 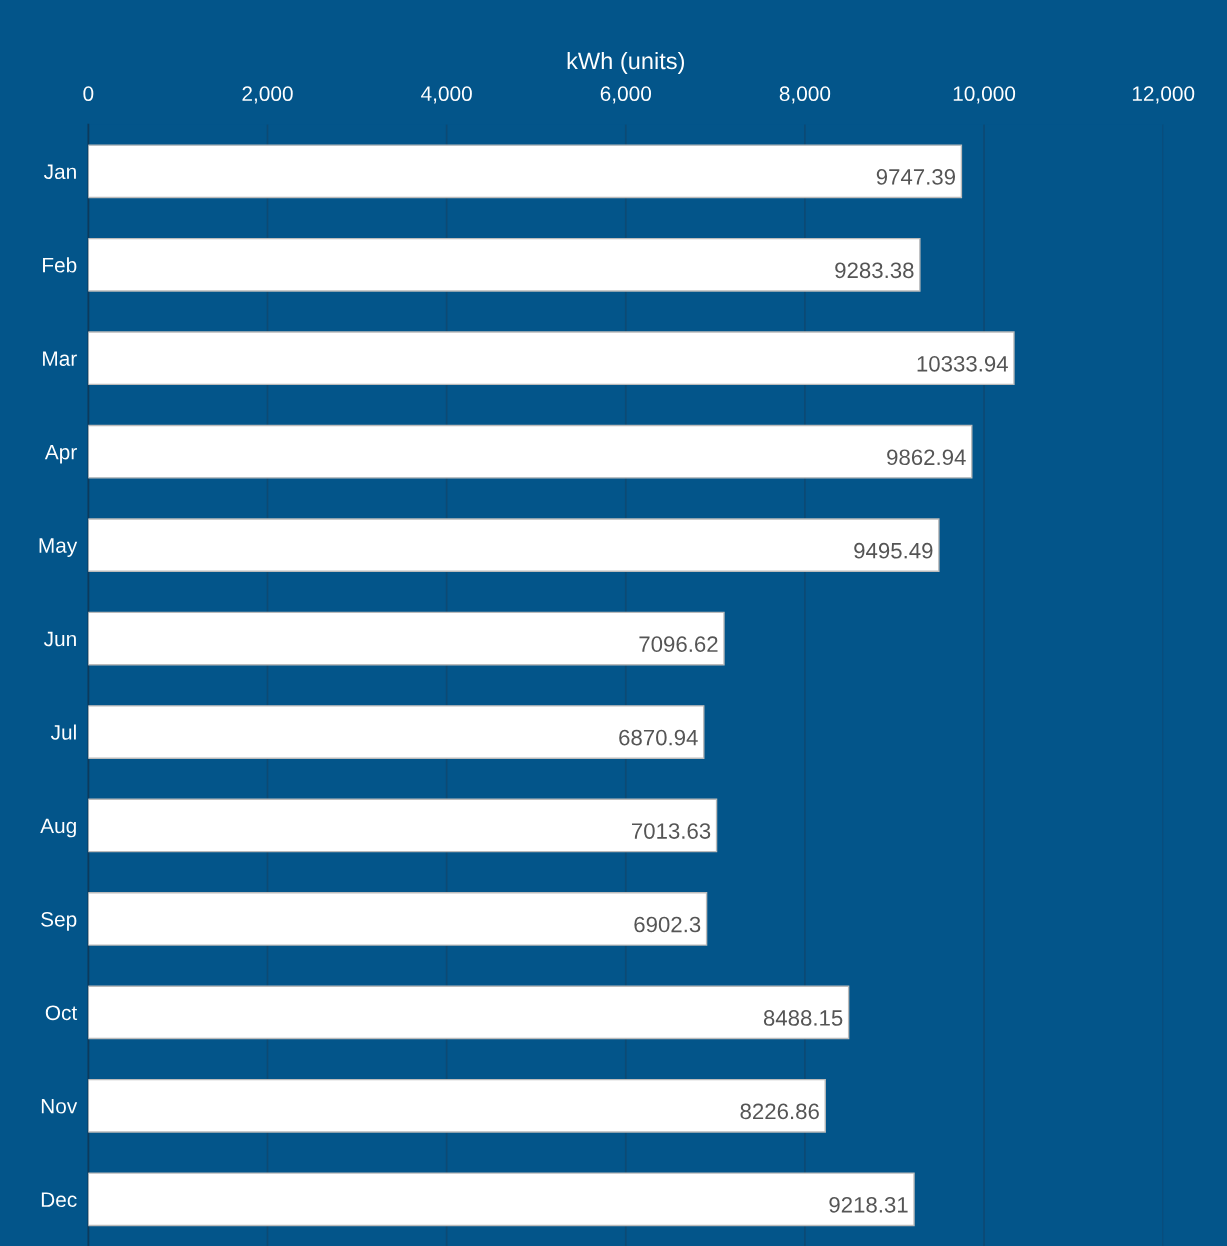 I want to click on data-label: 9283.38, so click(x=874, y=270).